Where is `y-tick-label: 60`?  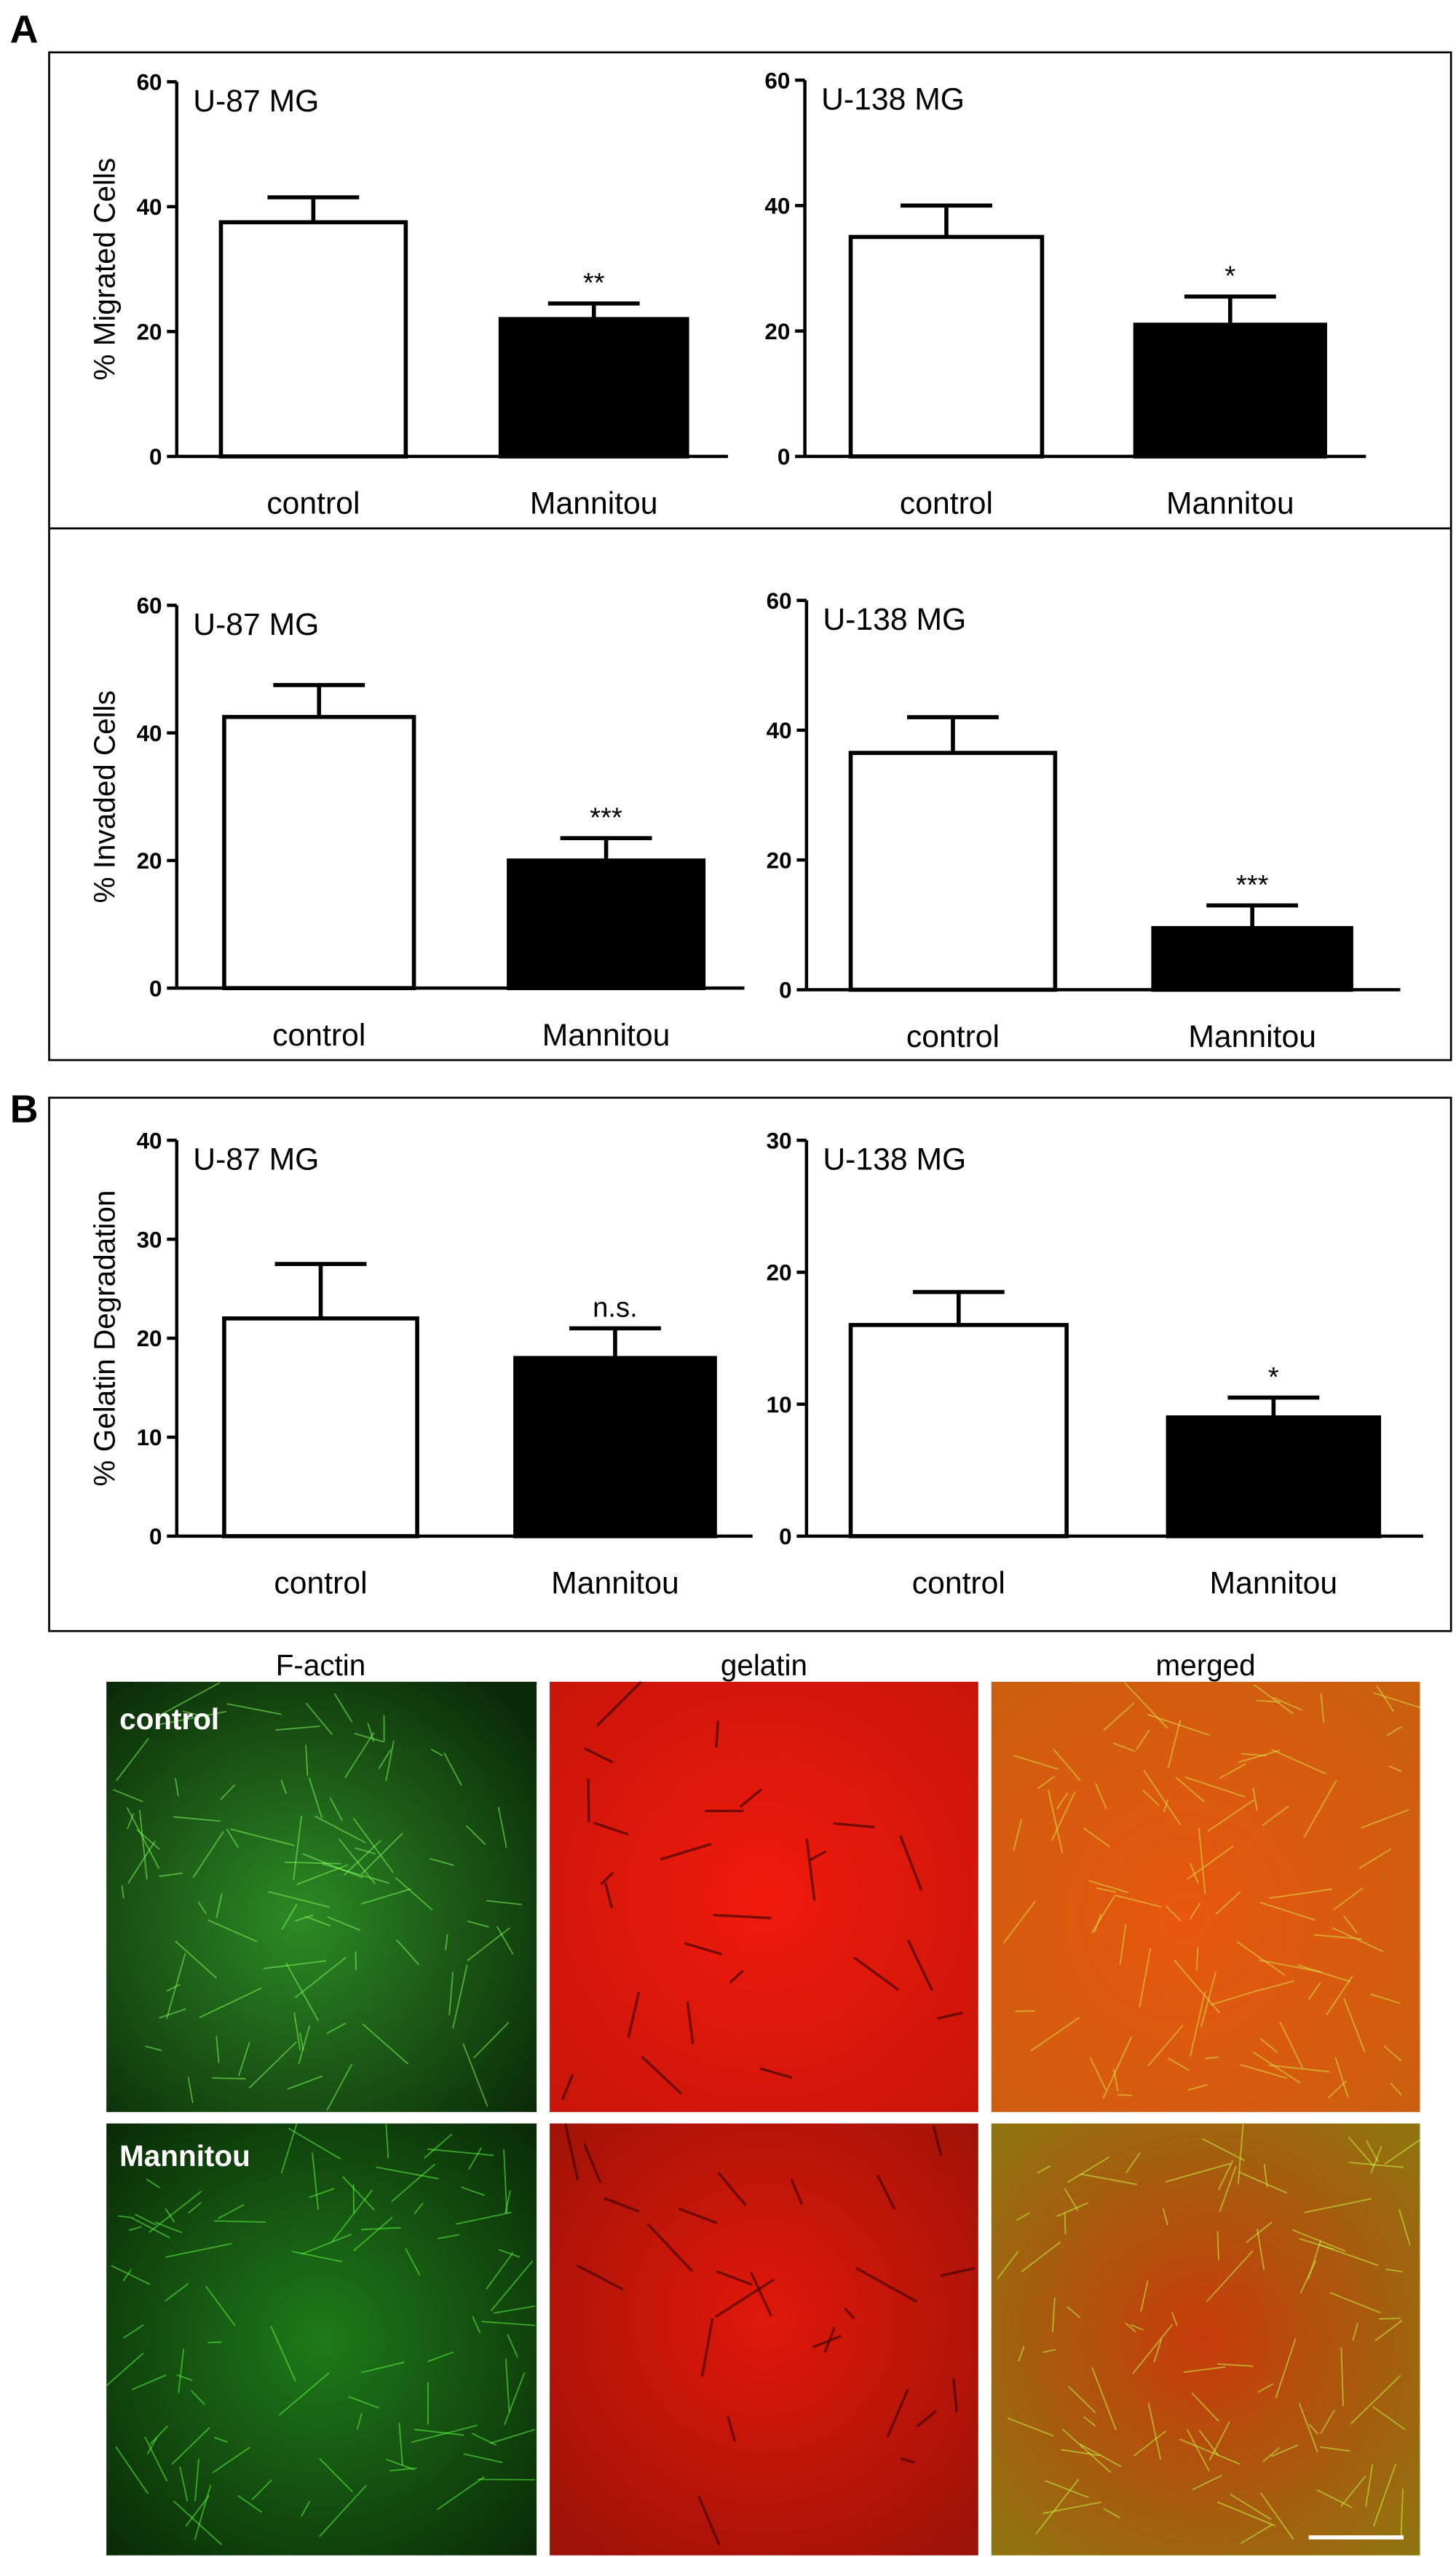
y-tick-label: 60 is located at coordinates (779, 601).